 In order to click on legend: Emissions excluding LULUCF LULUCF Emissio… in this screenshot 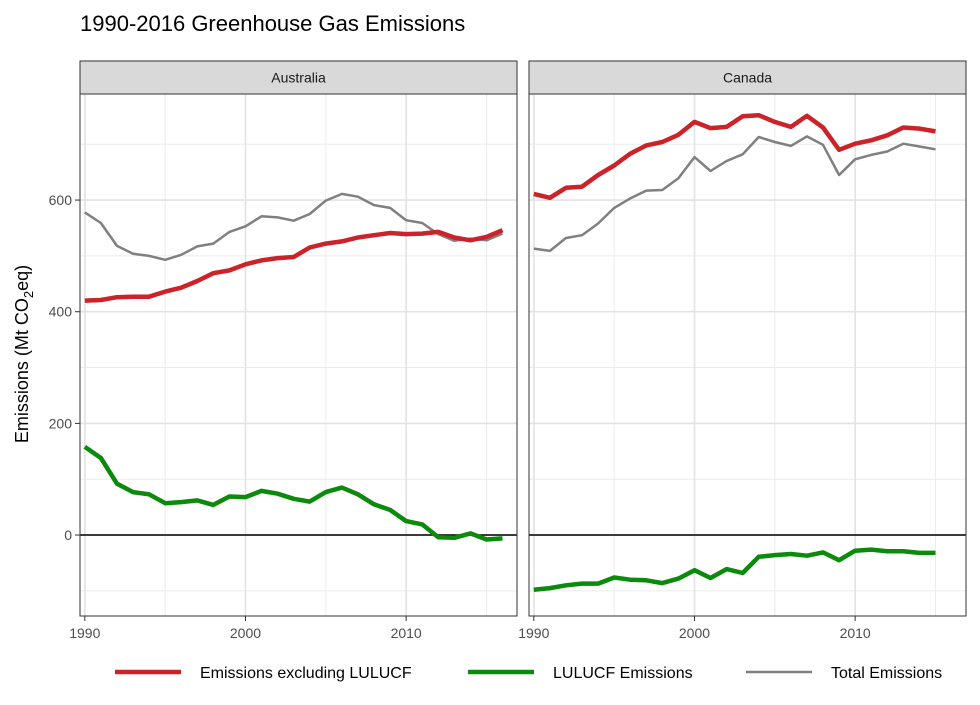, I will do `click(528, 673)`.